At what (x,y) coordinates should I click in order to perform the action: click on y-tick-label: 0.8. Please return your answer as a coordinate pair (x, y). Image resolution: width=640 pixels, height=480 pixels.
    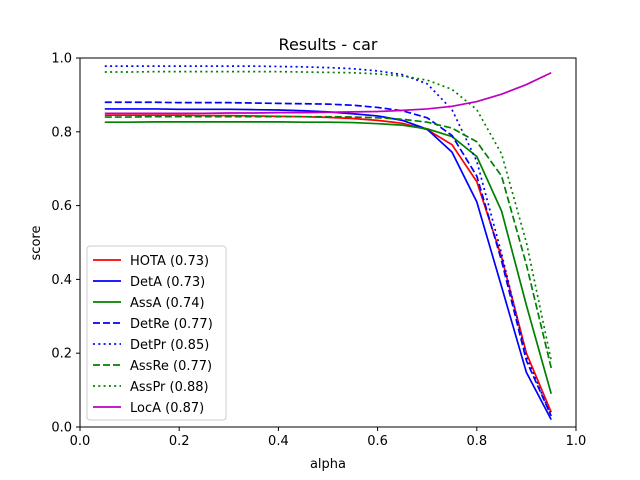
    Looking at the image, I should click on (61, 132).